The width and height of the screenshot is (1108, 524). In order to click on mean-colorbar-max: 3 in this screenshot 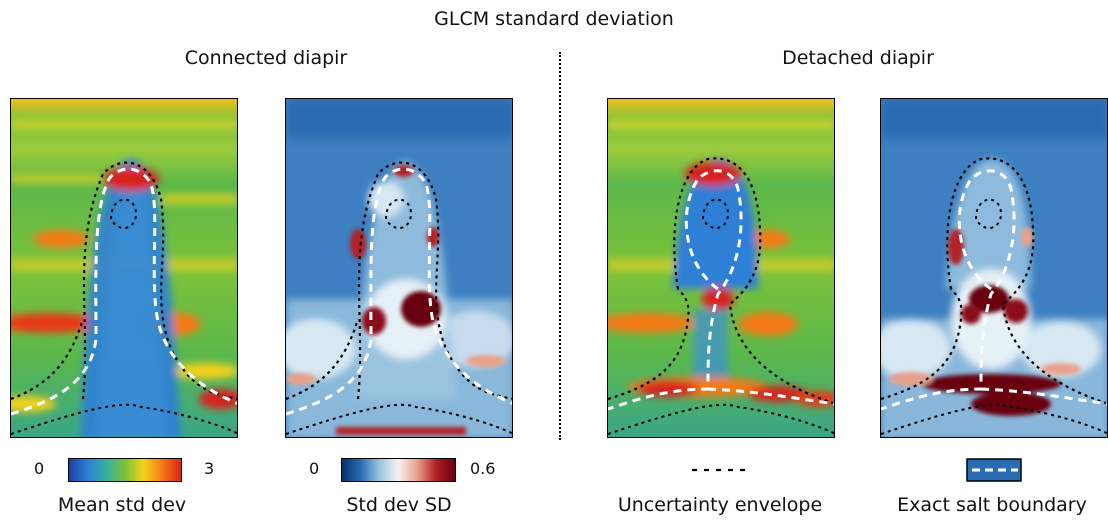, I will do `click(209, 468)`.